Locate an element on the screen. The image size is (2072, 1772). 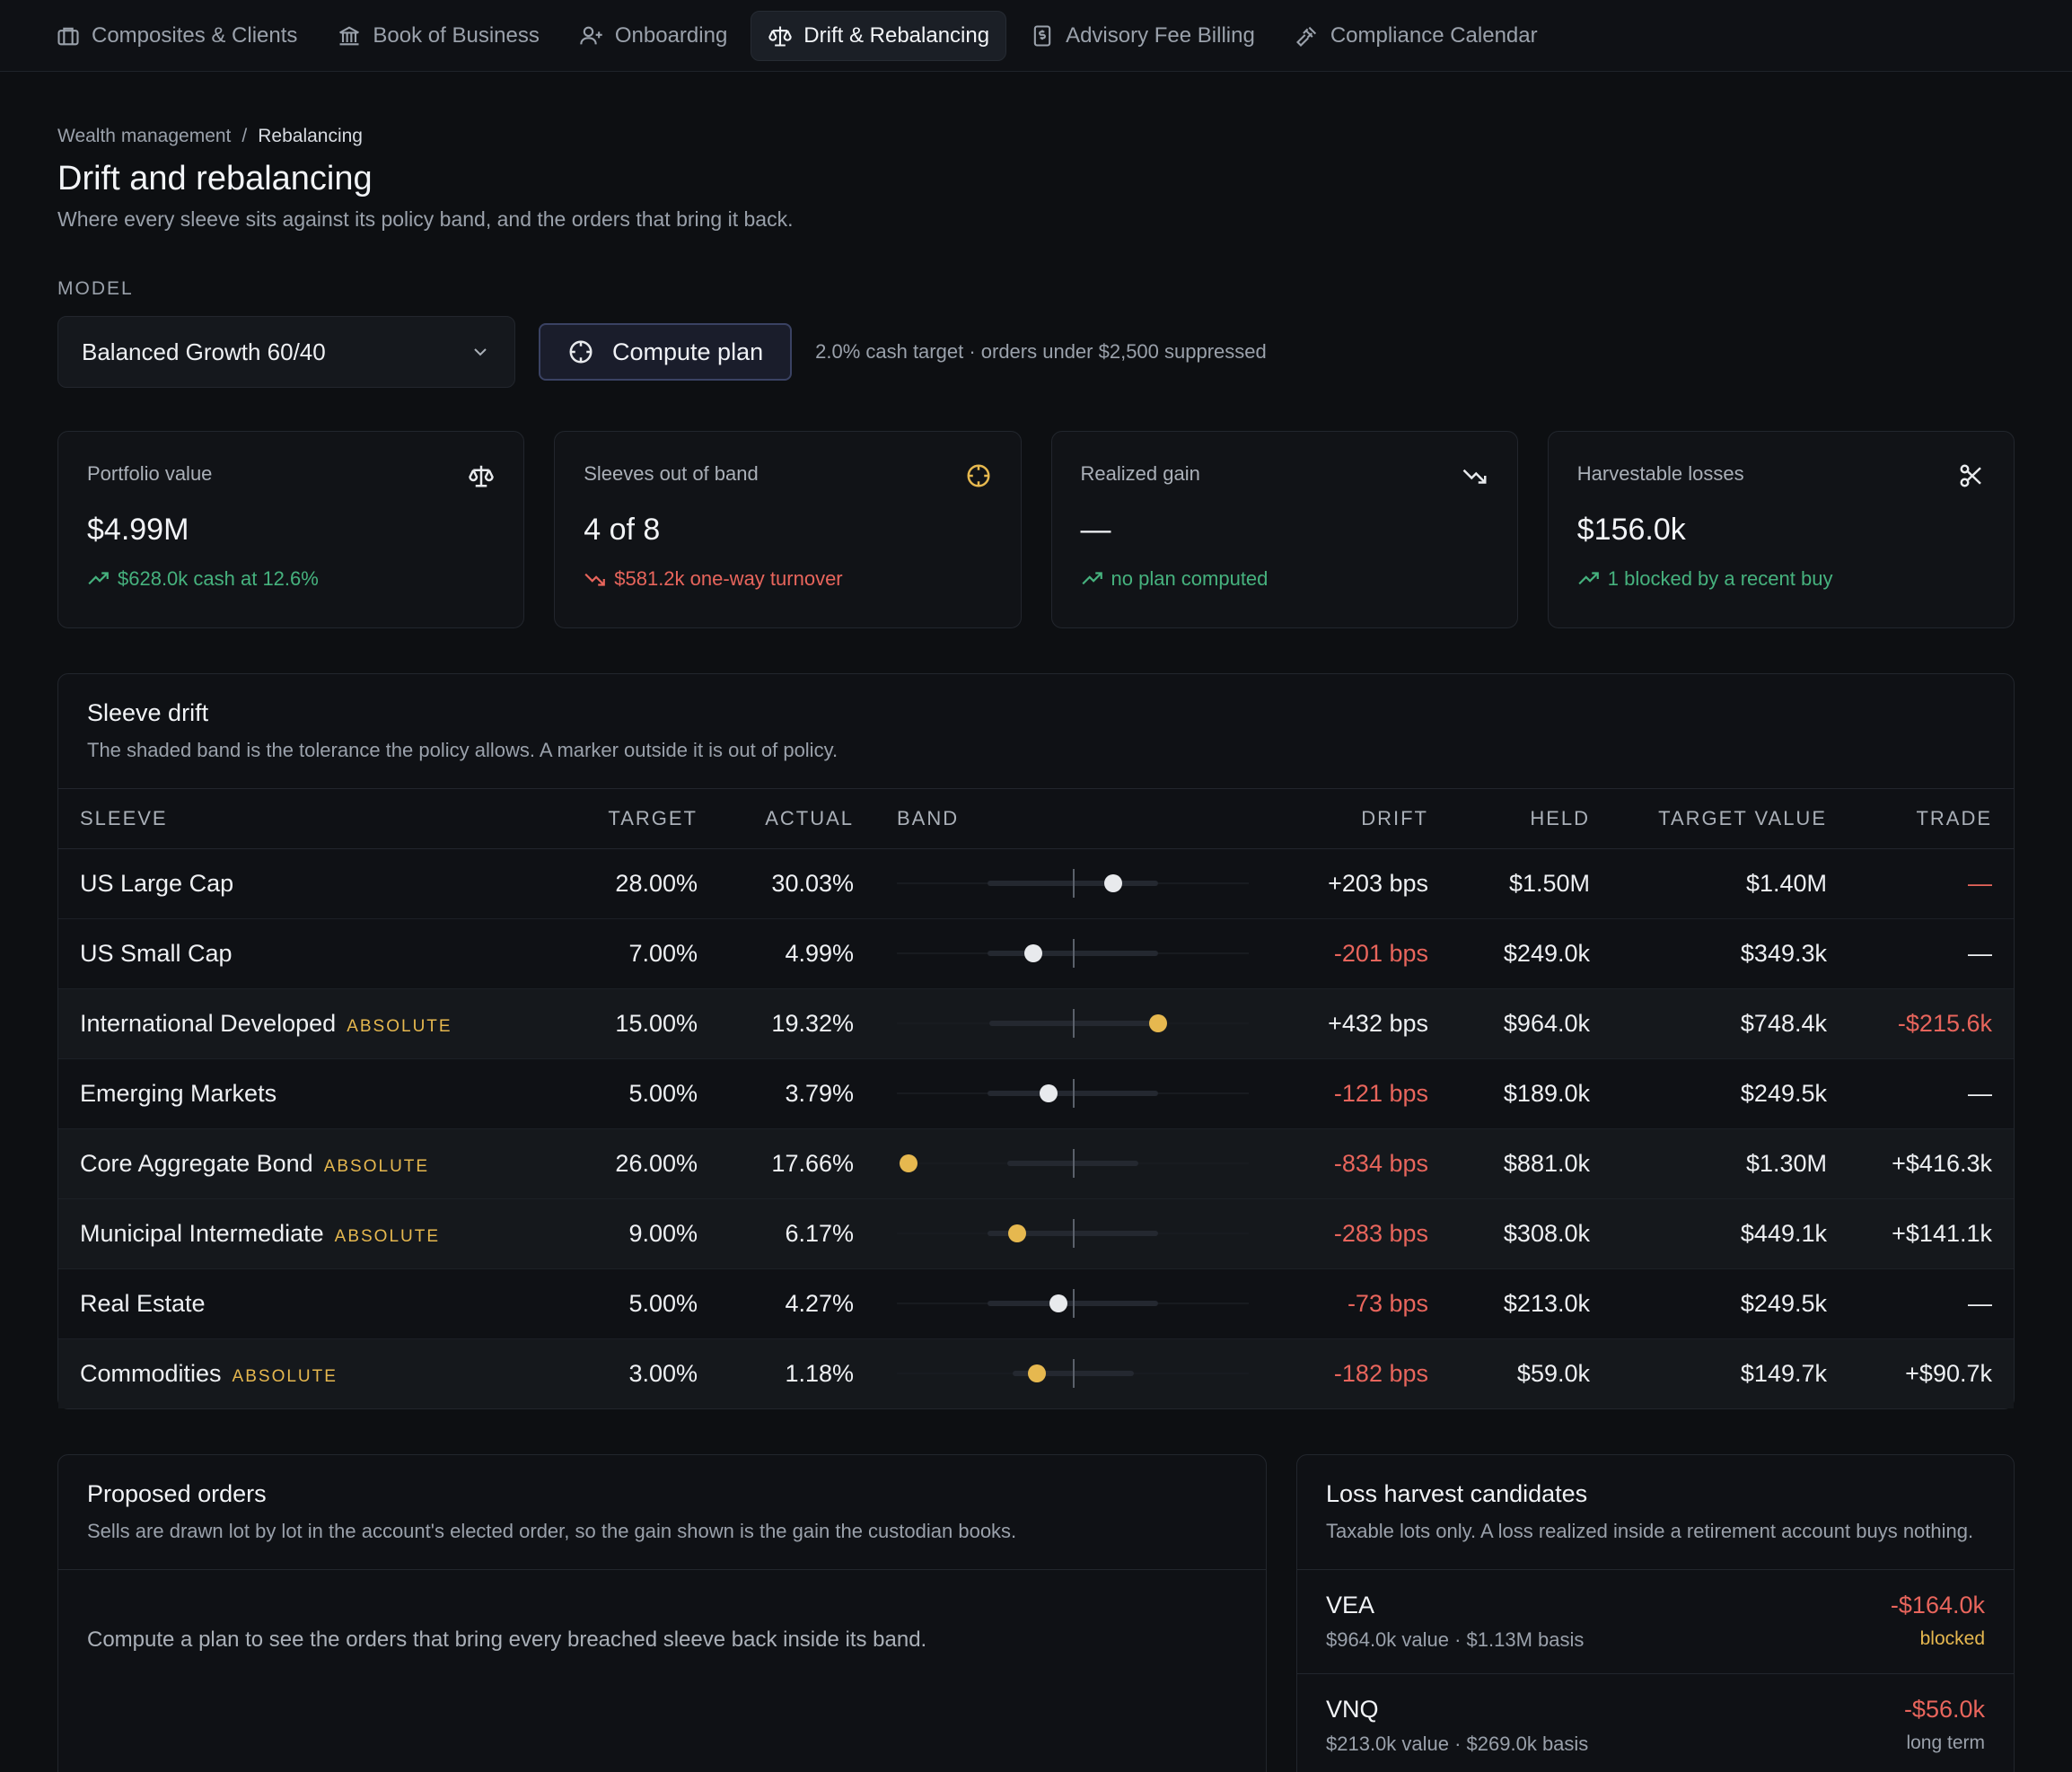
stat-footnote: 1 blocked by a recent buy is located at coordinates (1781, 579).